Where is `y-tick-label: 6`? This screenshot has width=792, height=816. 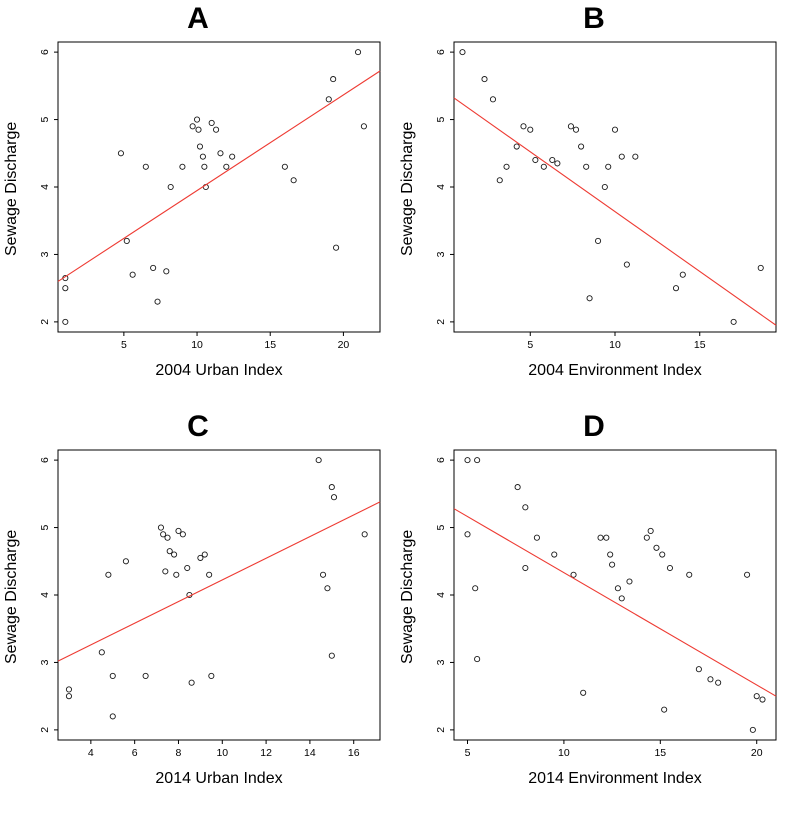
y-tick-label: 6 is located at coordinates (441, 460).